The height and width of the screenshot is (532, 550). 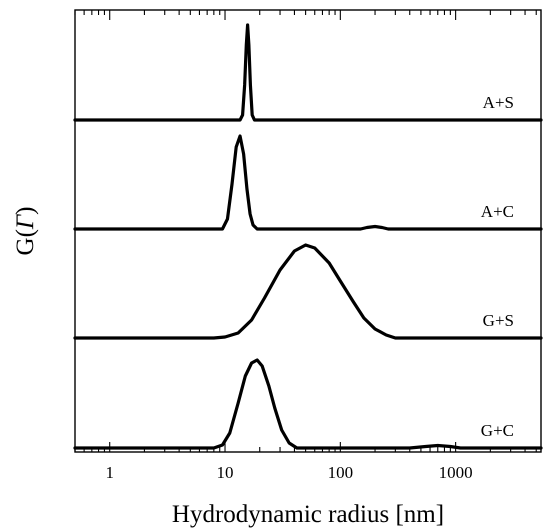 I want to click on series-curve, so click(x=308, y=404).